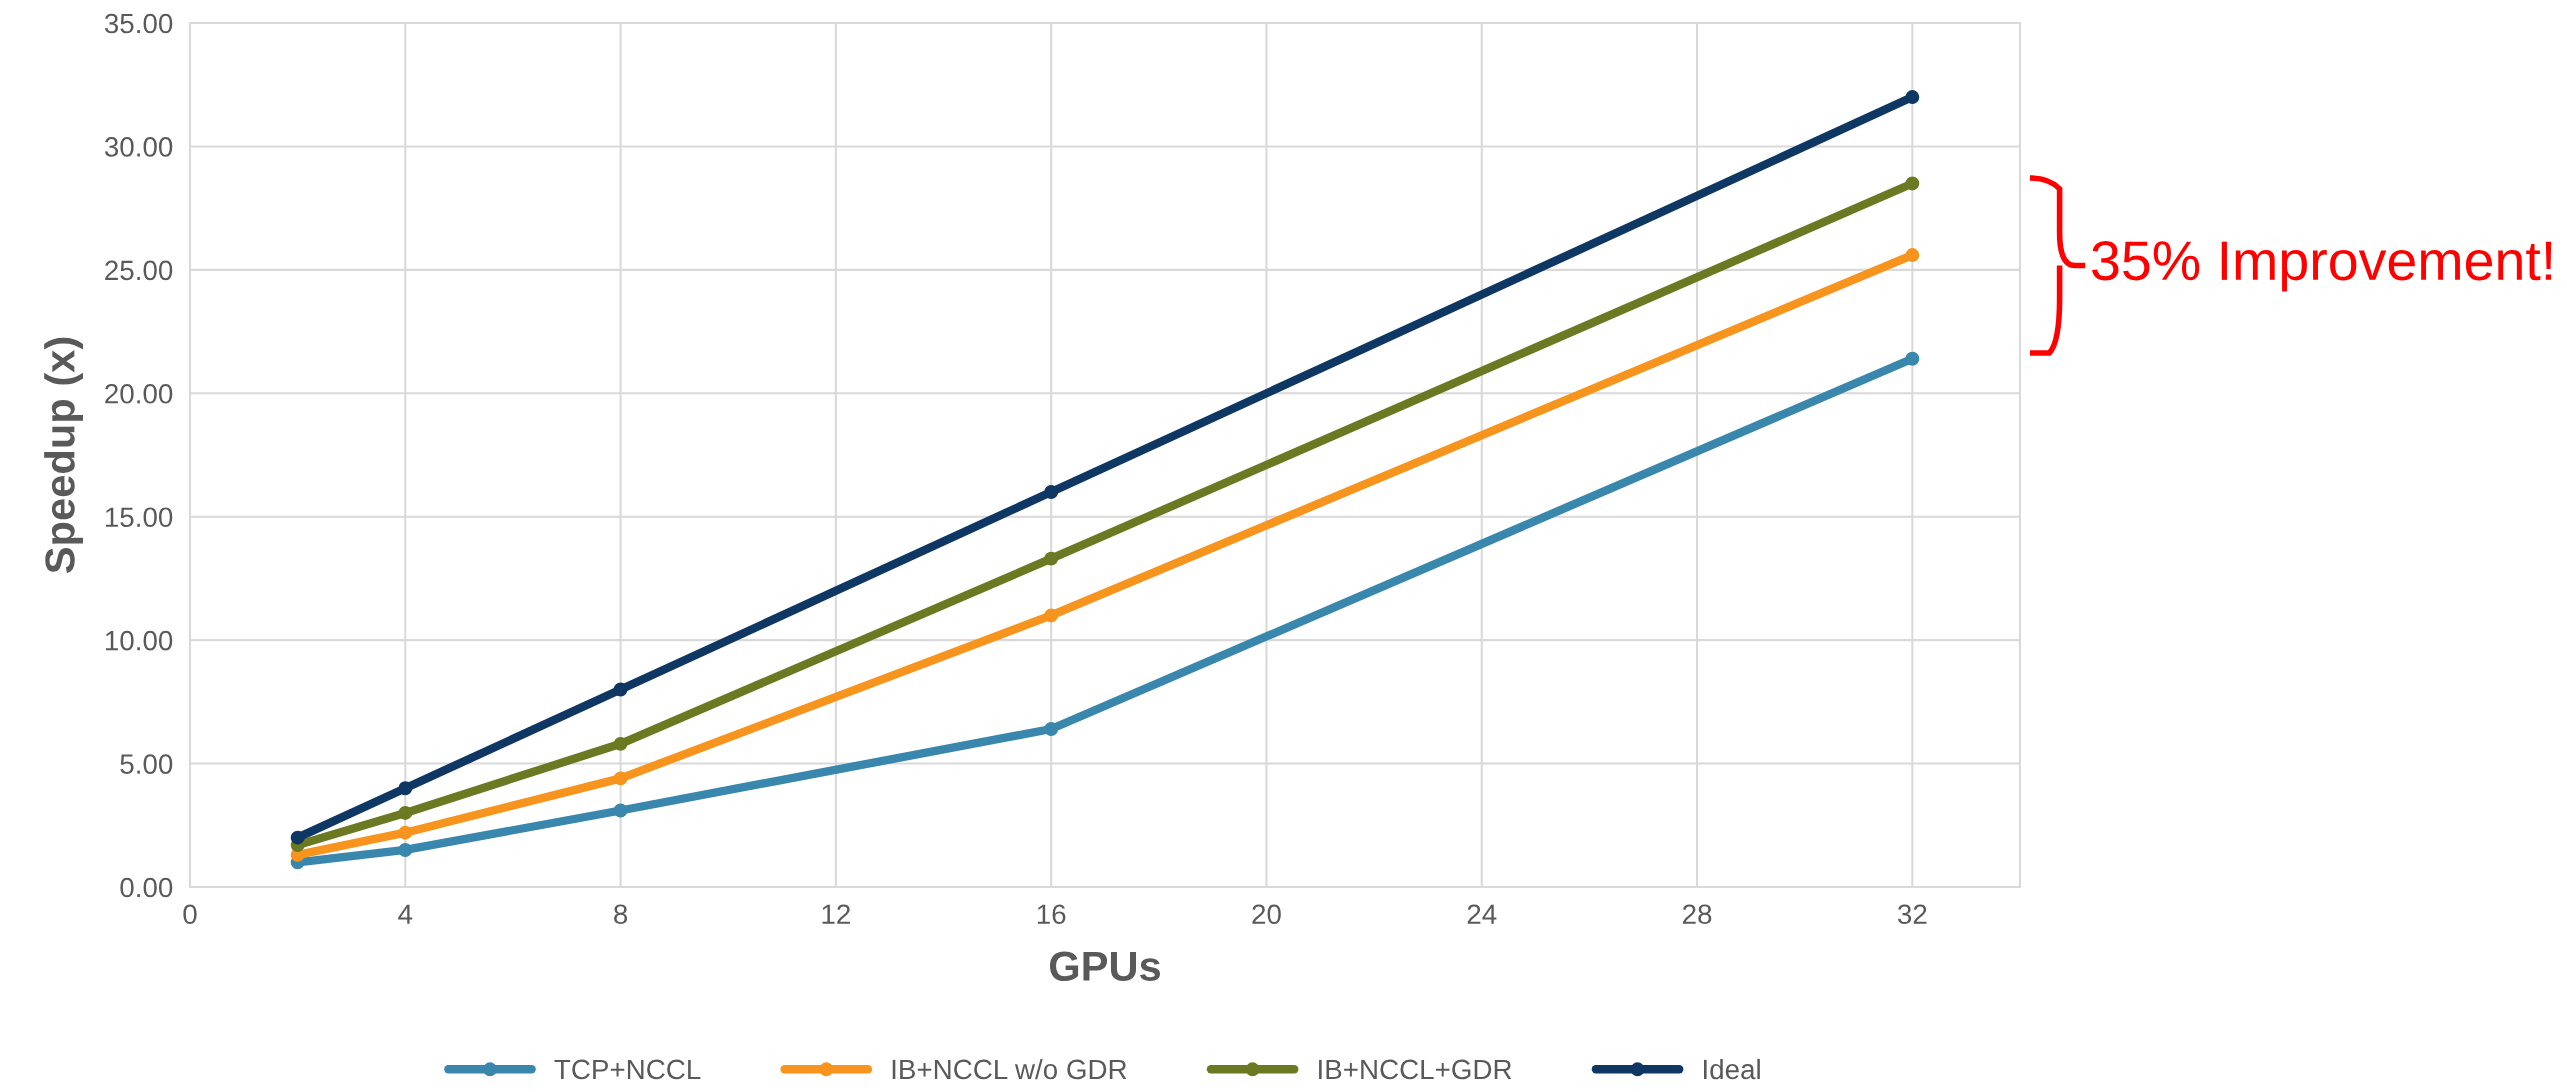  Describe the element at coordinates (139, 640) in the screenshot. I see `y-tick-label: 10.00` at that location.